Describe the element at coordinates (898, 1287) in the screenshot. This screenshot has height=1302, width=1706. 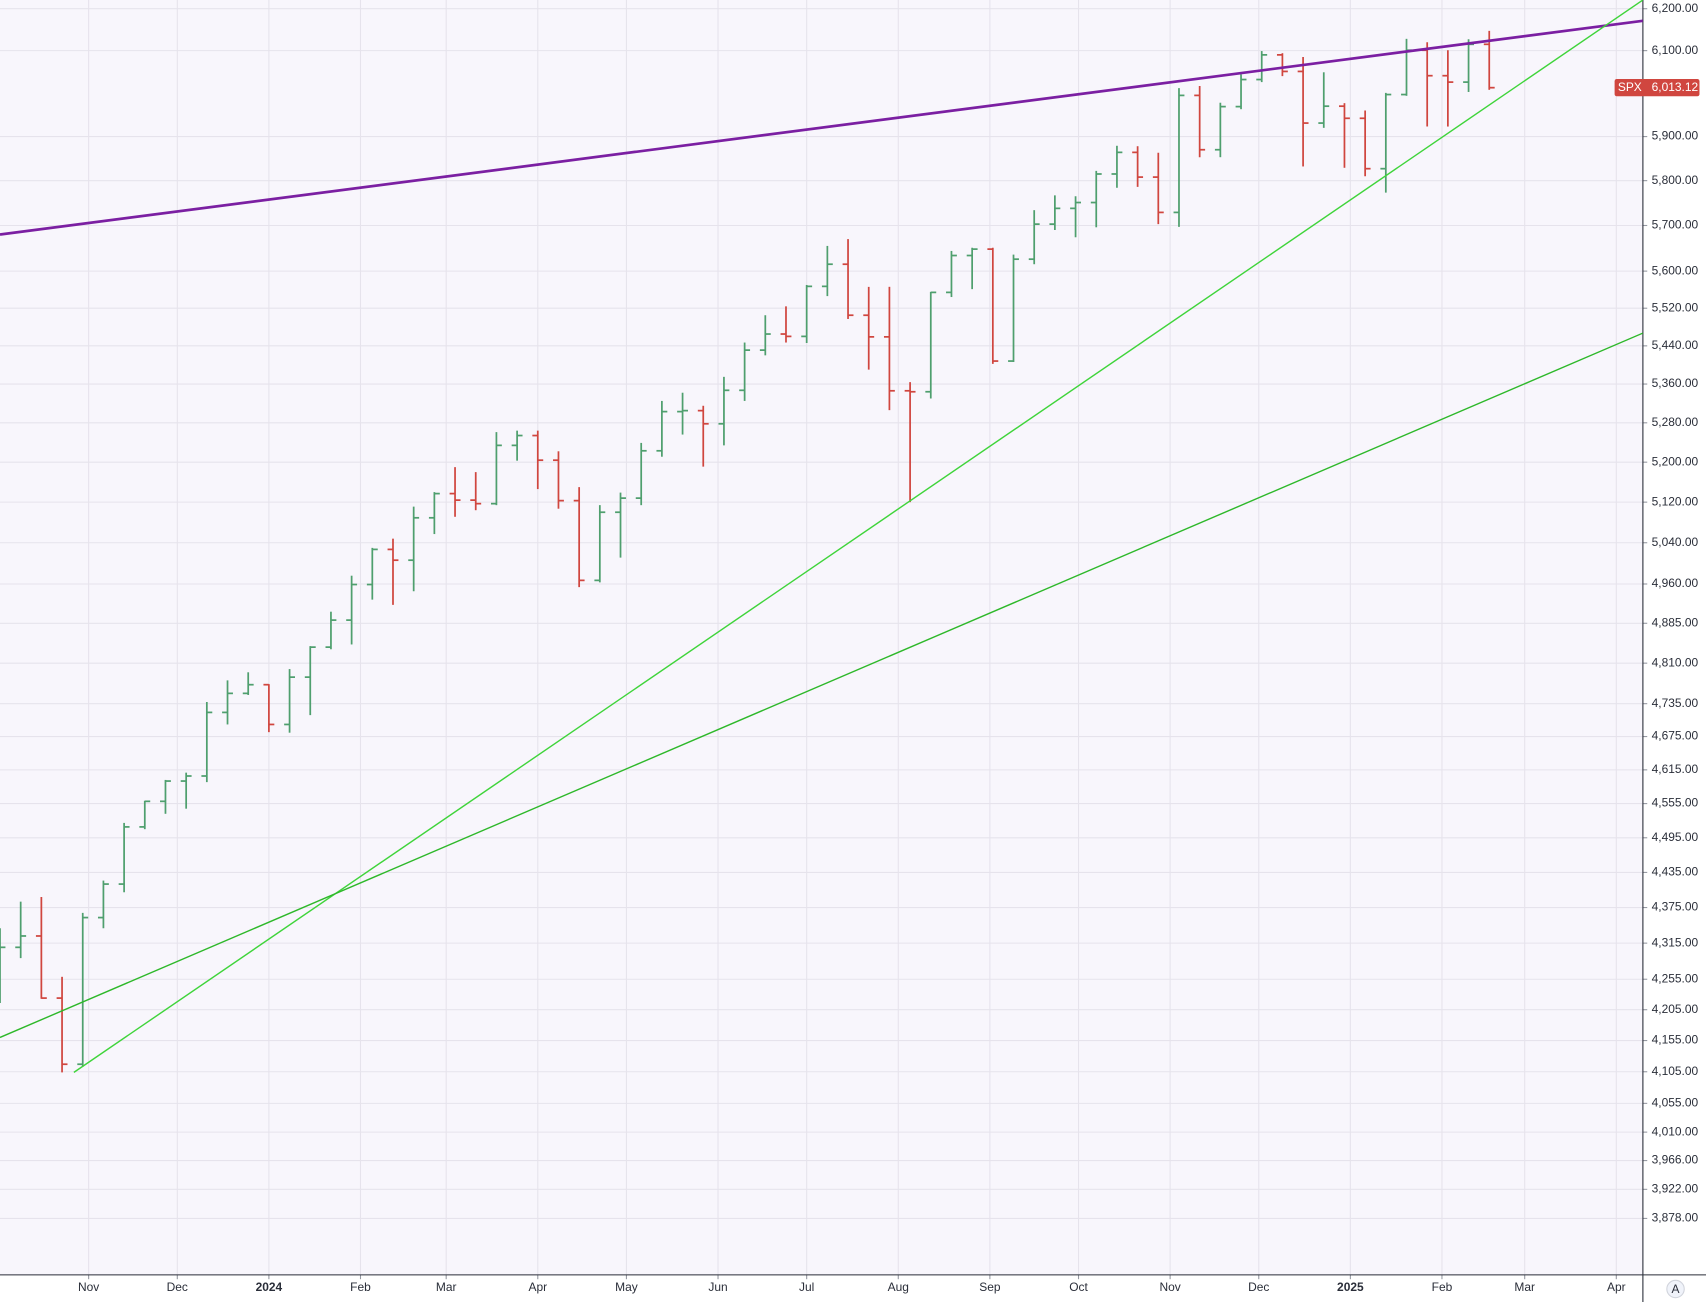
I see `x-tick-label: Aug` at that location.